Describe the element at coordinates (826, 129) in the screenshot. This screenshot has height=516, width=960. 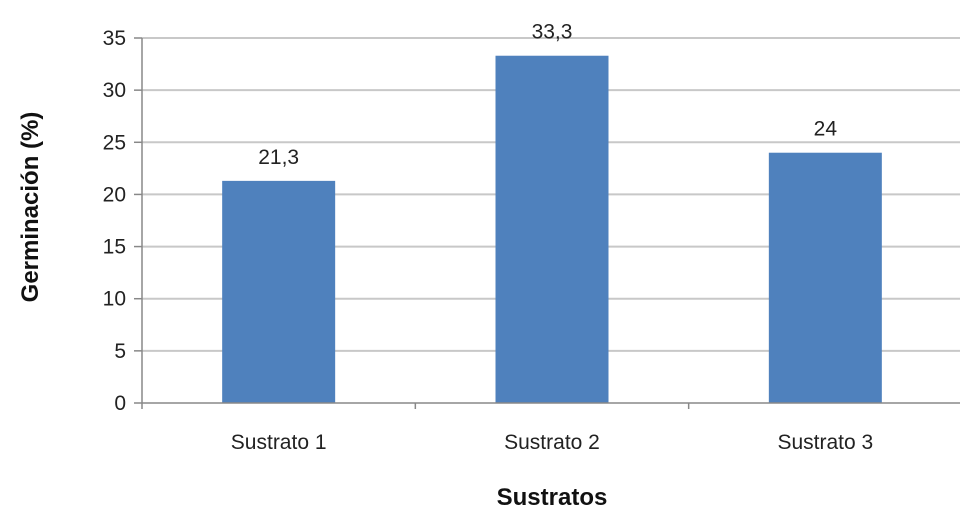
I see `data-label: 24` at that location.